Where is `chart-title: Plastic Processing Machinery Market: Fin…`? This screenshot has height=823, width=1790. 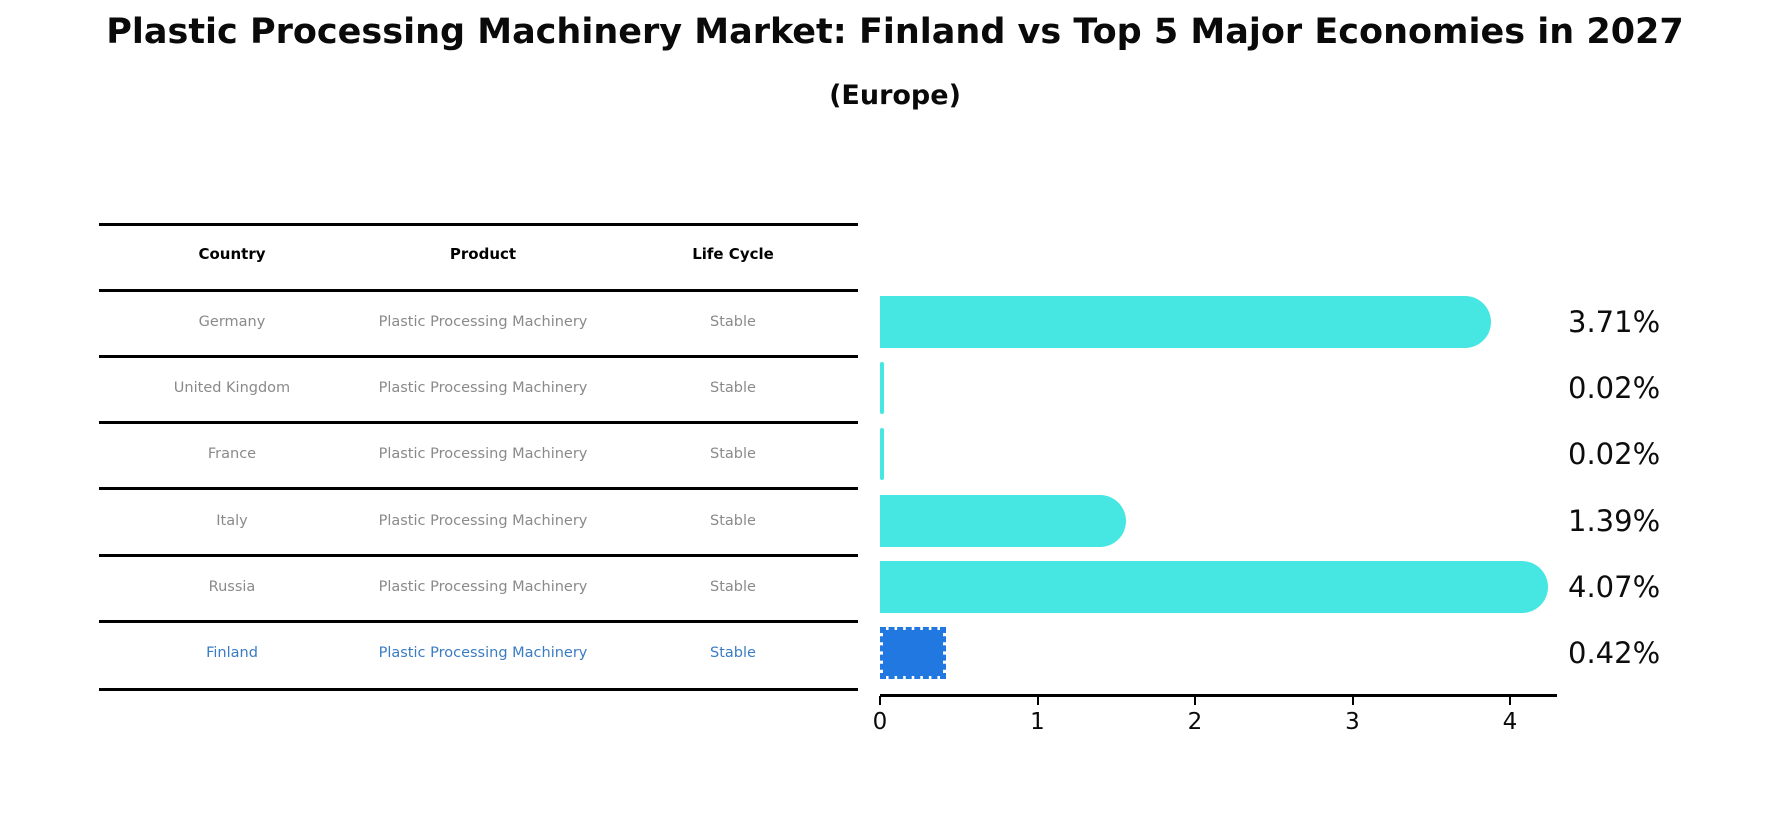
chart-title: Plastic Processing Machinery Market: Fin… is located at coordinates (895, 32).